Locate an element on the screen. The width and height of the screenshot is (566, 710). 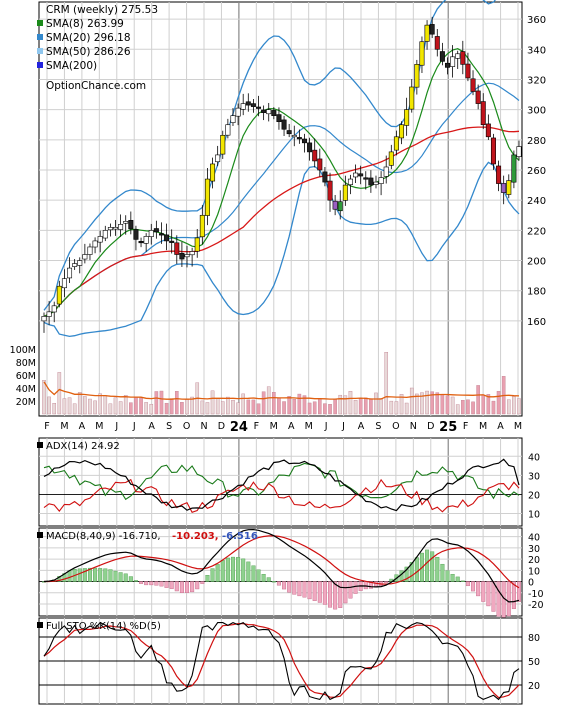
price-tick-label: 360 is located at coordinates (536, 20).